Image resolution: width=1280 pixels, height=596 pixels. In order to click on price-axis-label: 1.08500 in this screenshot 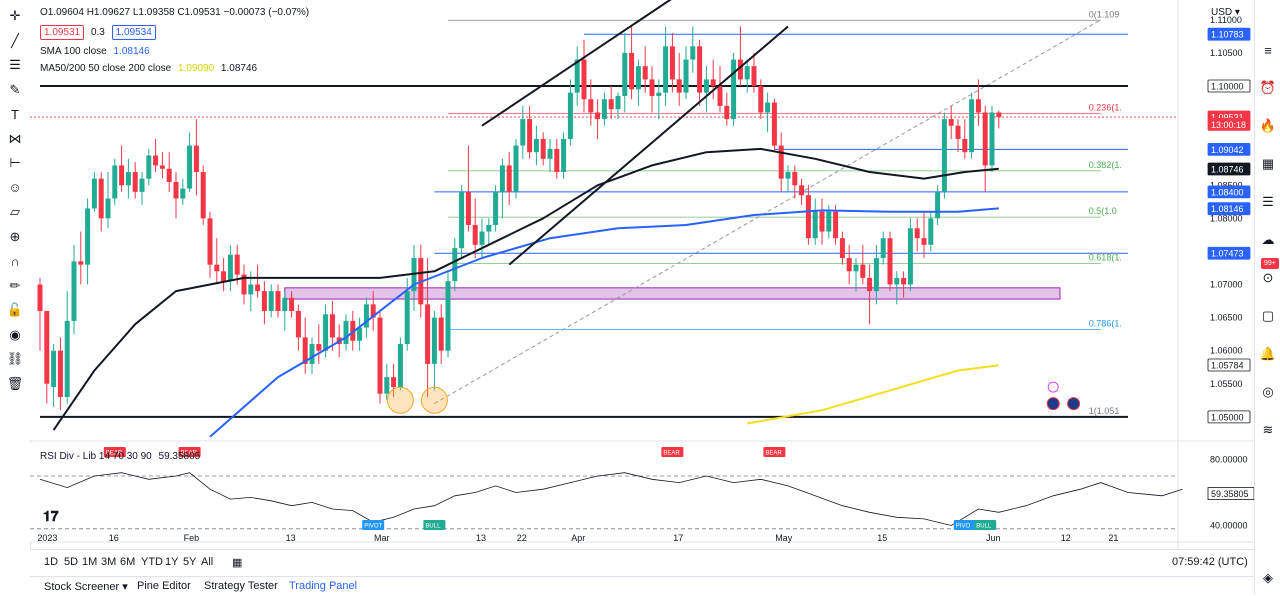, I will do `click(1226, 185)`.